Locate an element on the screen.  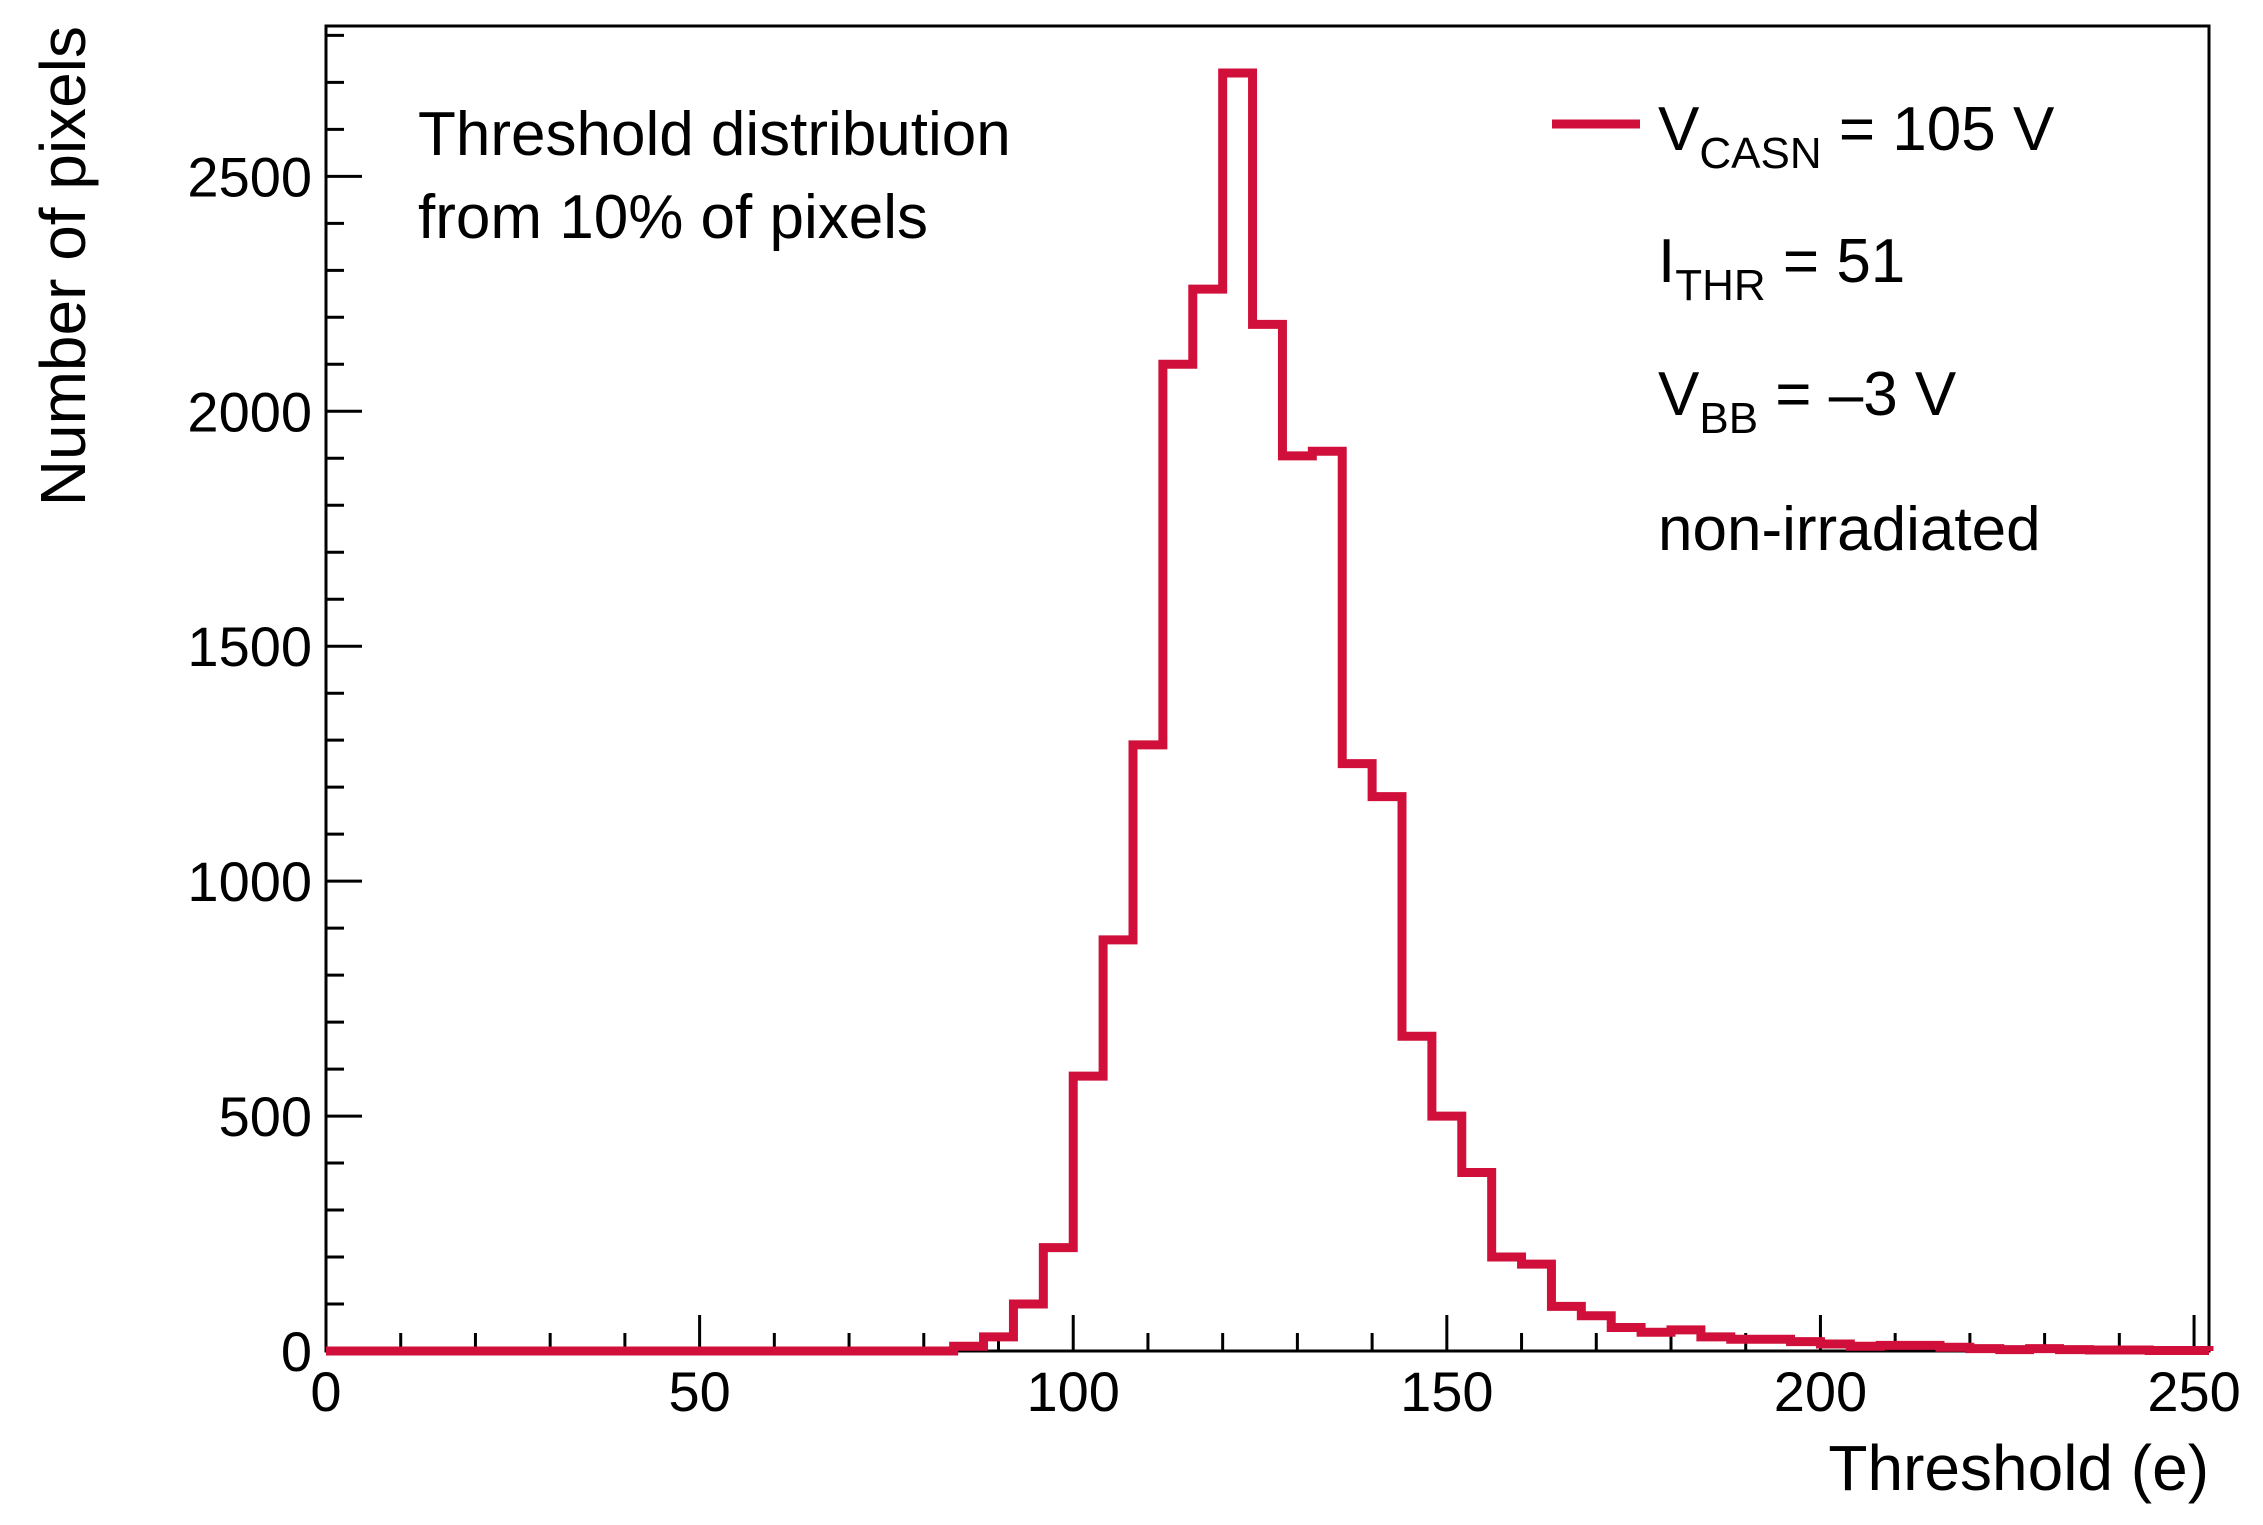
x-tick-label: 50 is located at coordinates (699, 1391).